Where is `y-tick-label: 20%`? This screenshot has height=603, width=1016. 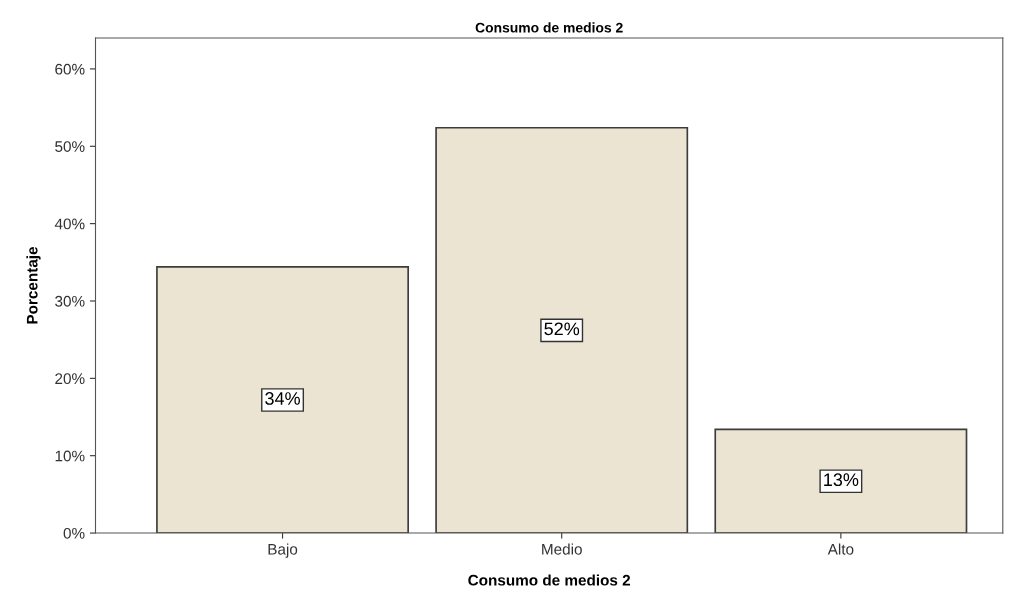 y-tick-label: 20% is located at coordinates (70, 379).